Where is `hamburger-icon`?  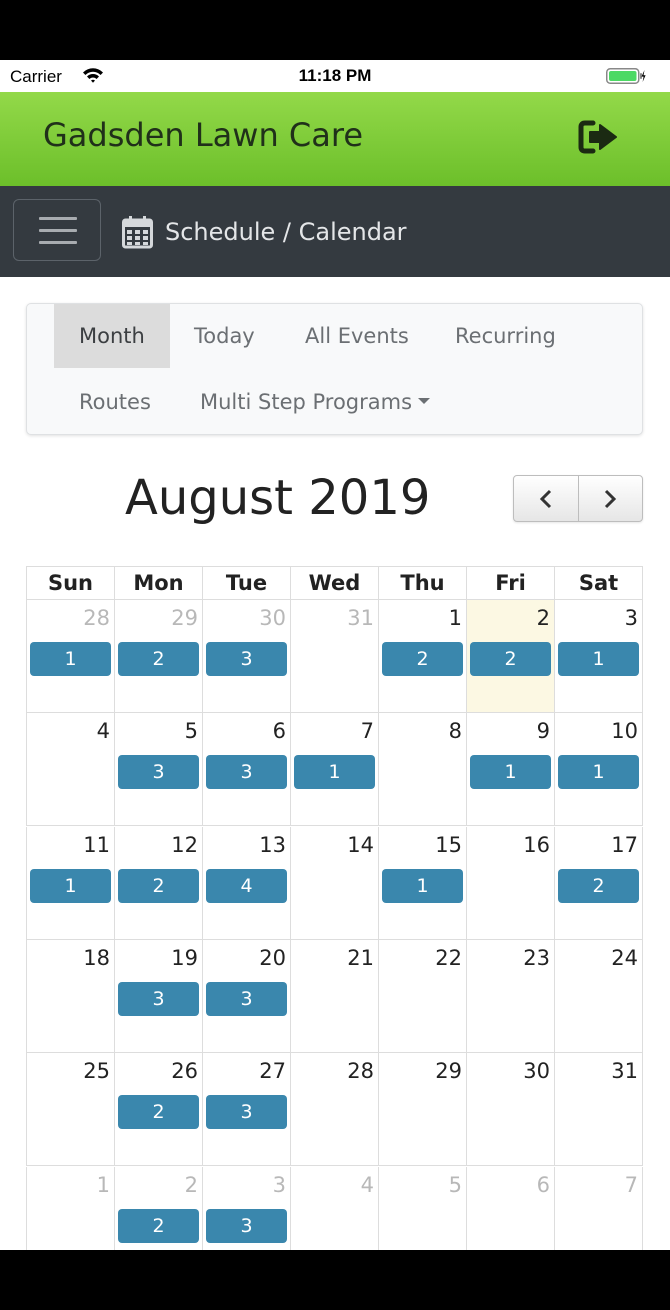 hamburger-icon is located at coordinates (58, 218).